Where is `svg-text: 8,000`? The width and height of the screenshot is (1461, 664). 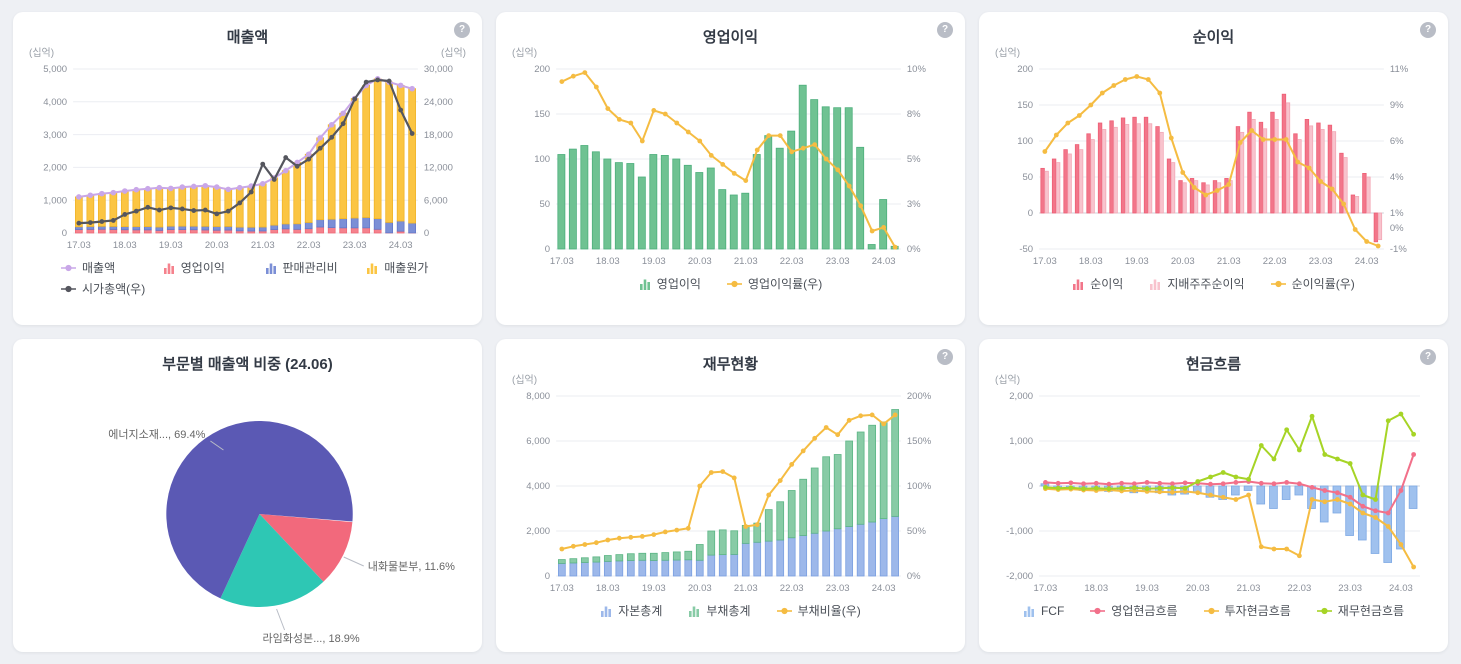
svg-text: 8,000 is located at coordinates (538, 396).